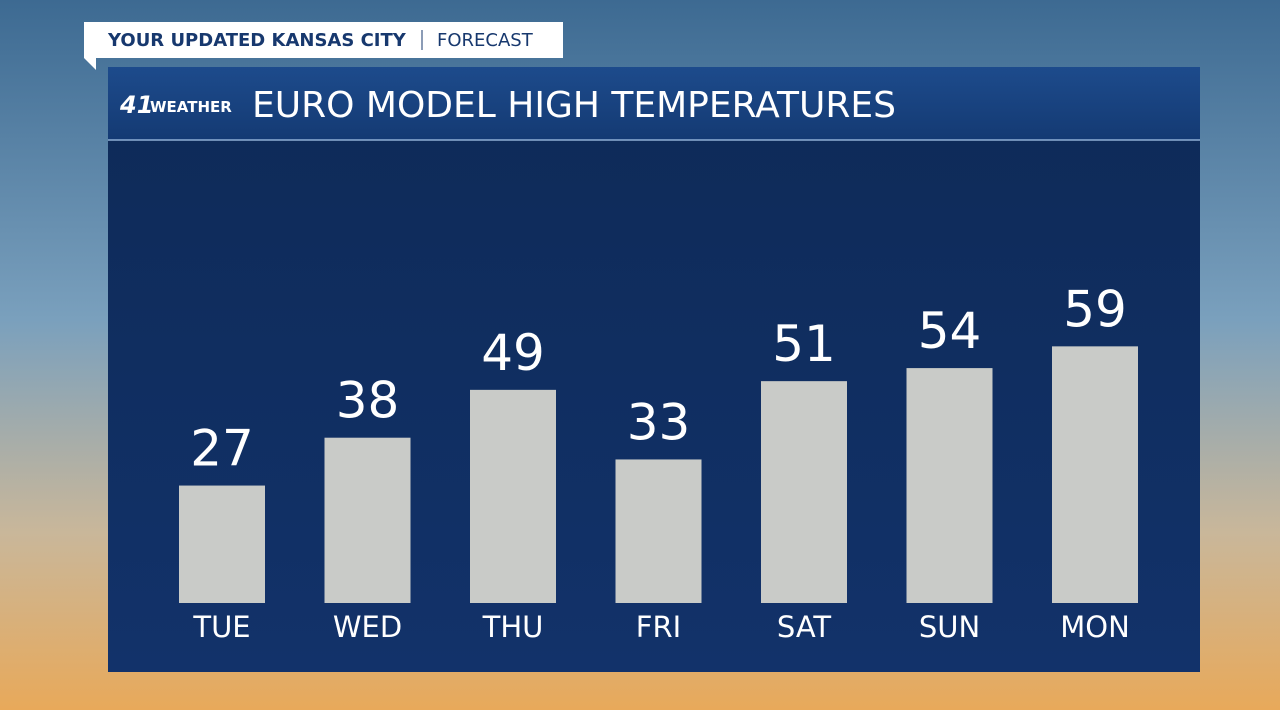  What do you see at coordinates (949, 627) in the screenshot?
I see `x-tick-label: SUN` at bounding box center [949, 627].